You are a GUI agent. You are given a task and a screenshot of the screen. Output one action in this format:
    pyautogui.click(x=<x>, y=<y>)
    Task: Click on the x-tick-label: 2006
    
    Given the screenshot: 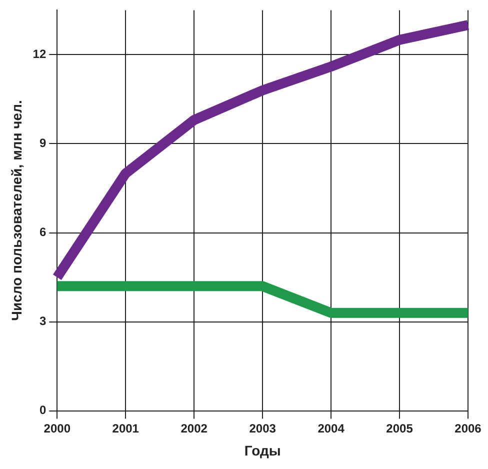 What is the action you would take?
    pyautogui.click(x=468, y=428)
    